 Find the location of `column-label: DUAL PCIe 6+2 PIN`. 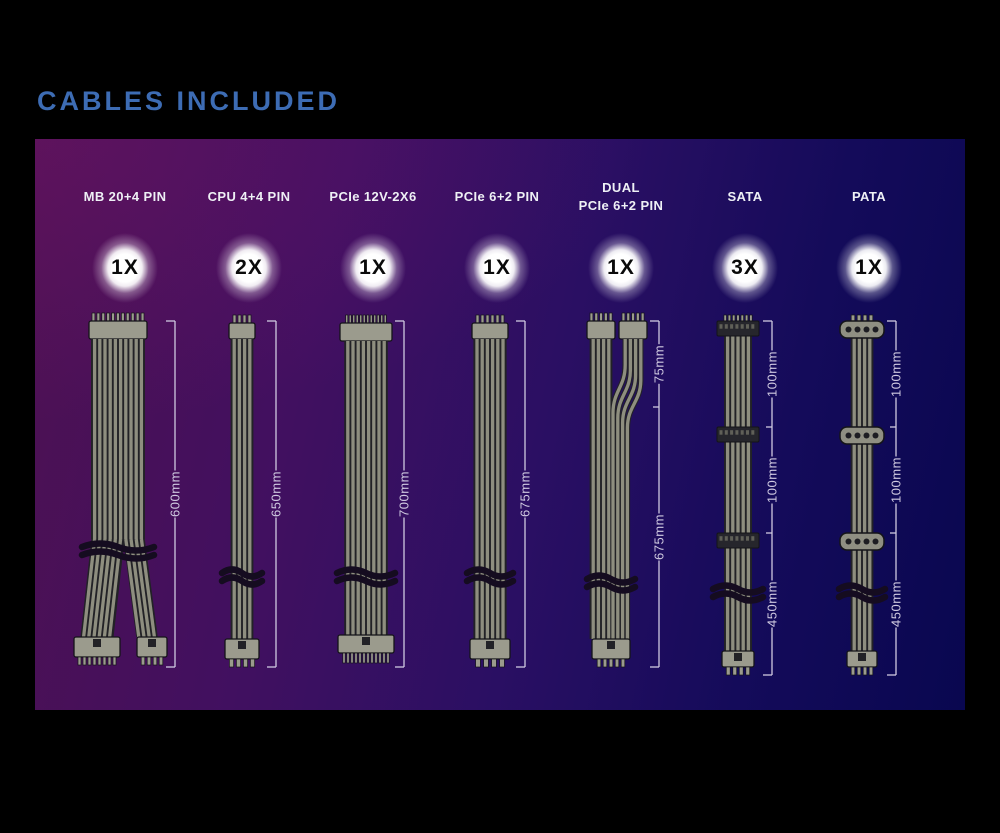

column-label: DUAL PCIe 6+2 PIN is located at coordinates (621, 196).